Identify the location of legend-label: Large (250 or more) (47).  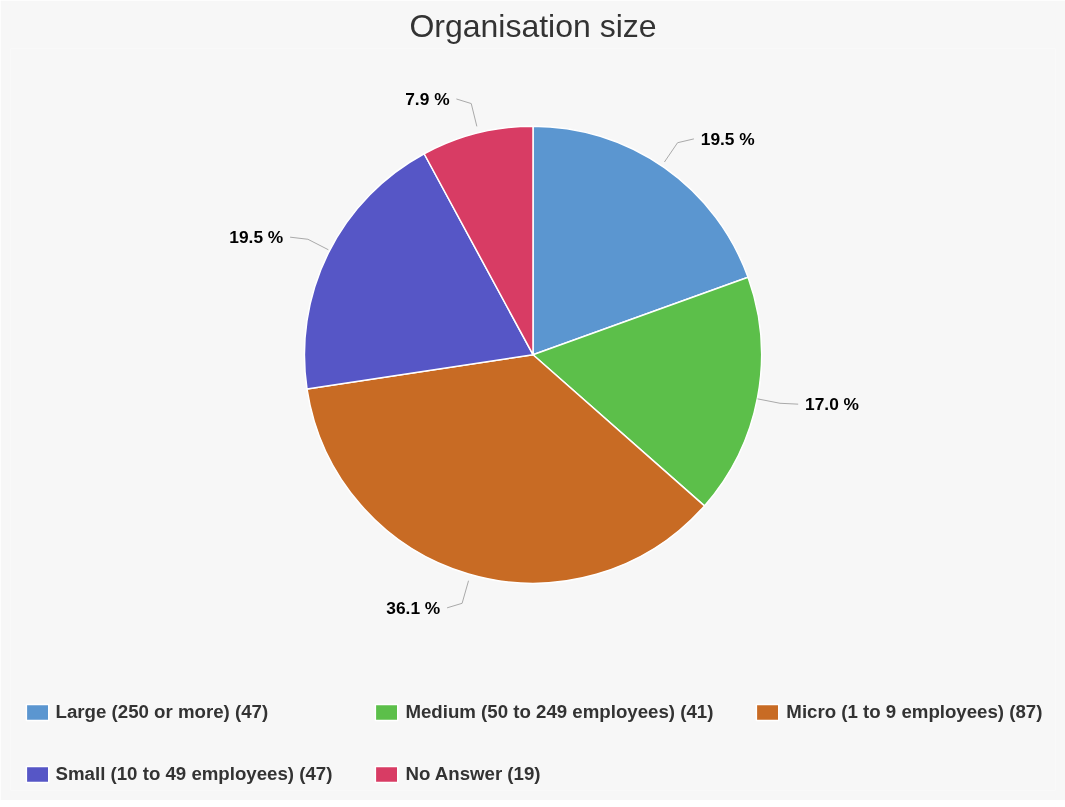
(162, 712).